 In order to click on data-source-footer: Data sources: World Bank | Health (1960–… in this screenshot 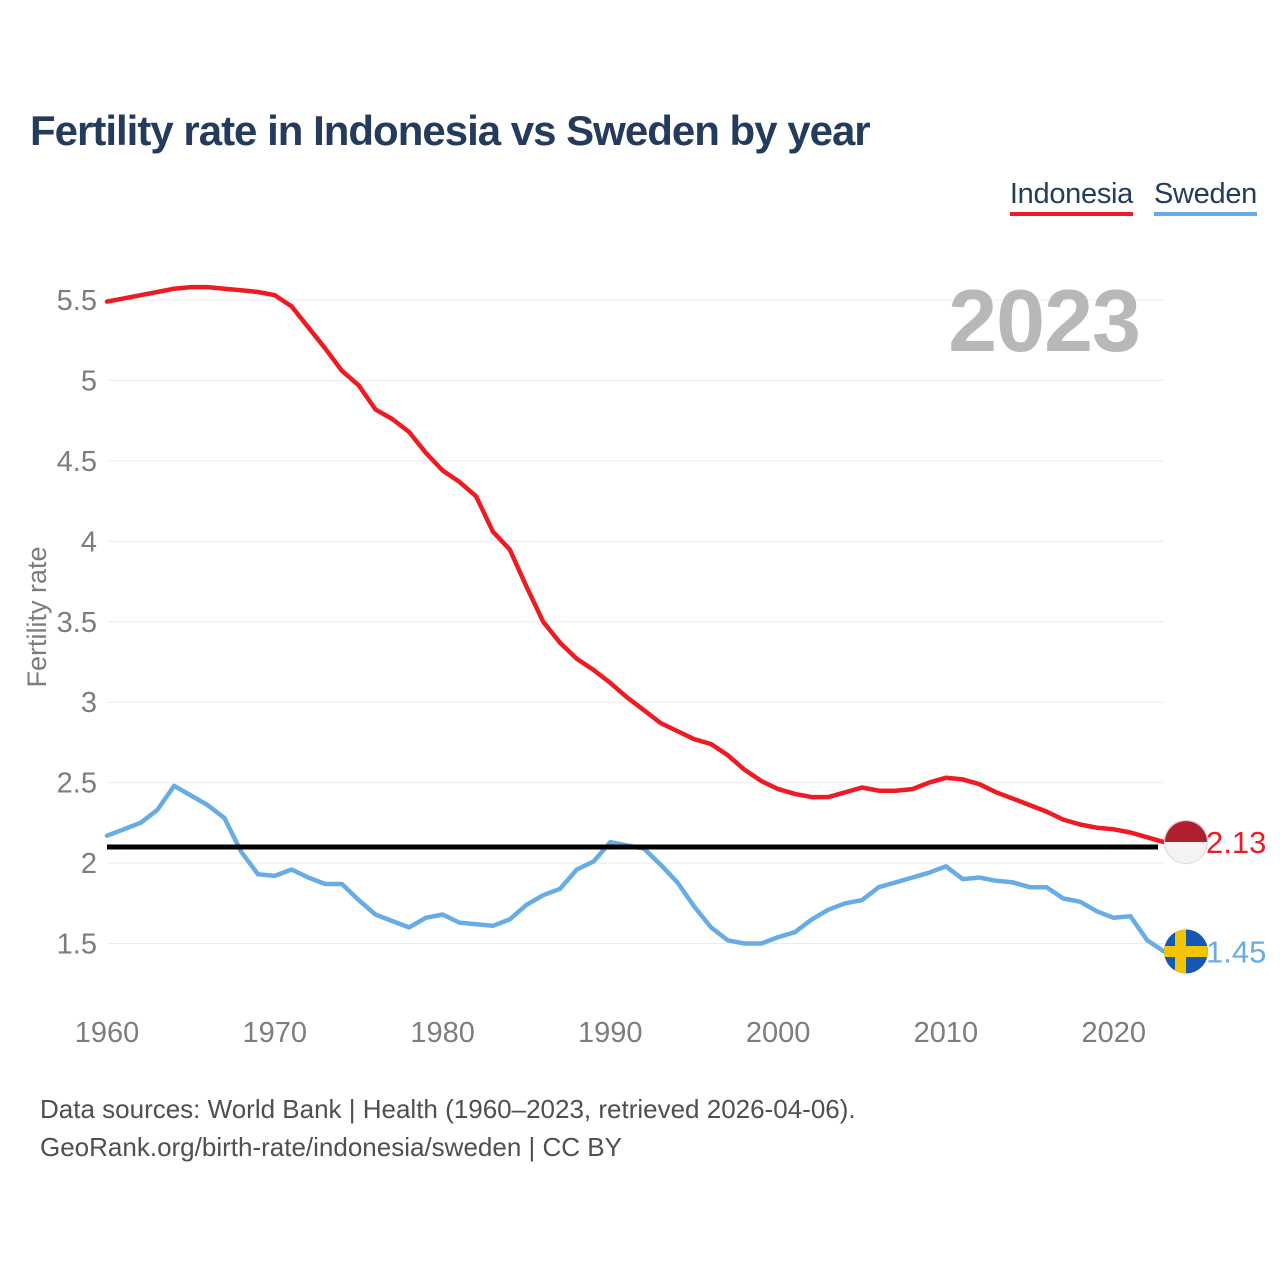, I will do `click(448, 1128)`.